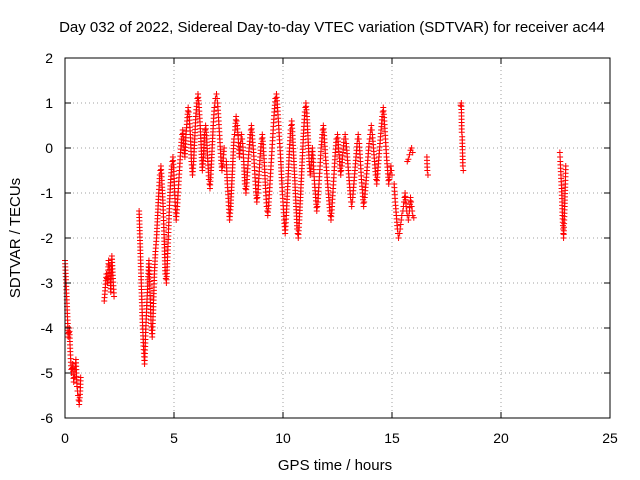  What do you see at coordinates (47, 418) in the screenshot?
I see `y-tick-label: -6` at bounding box center [47, 418].